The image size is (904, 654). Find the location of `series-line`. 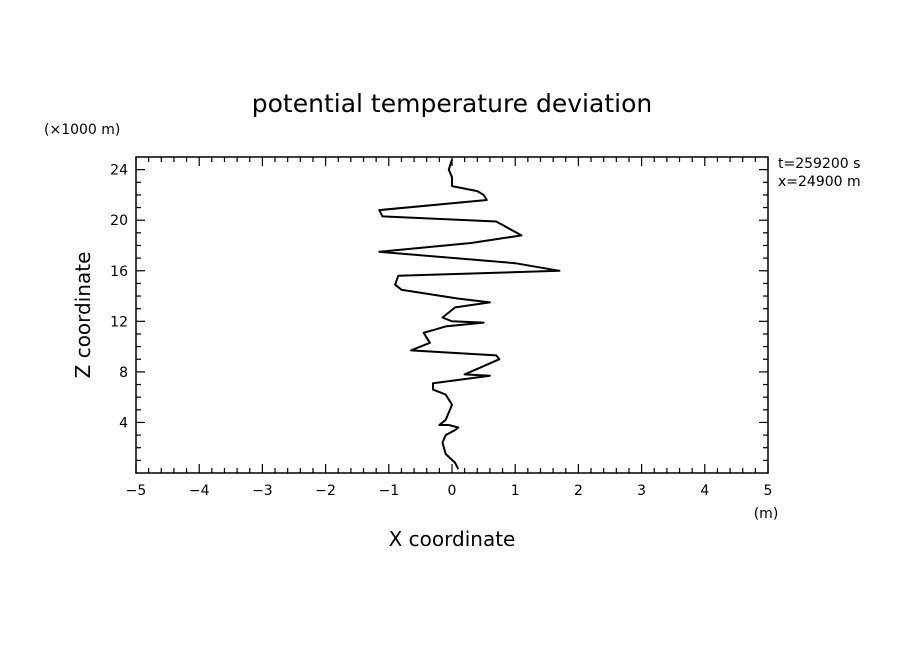

series-line is located at coordinates (469, 314).